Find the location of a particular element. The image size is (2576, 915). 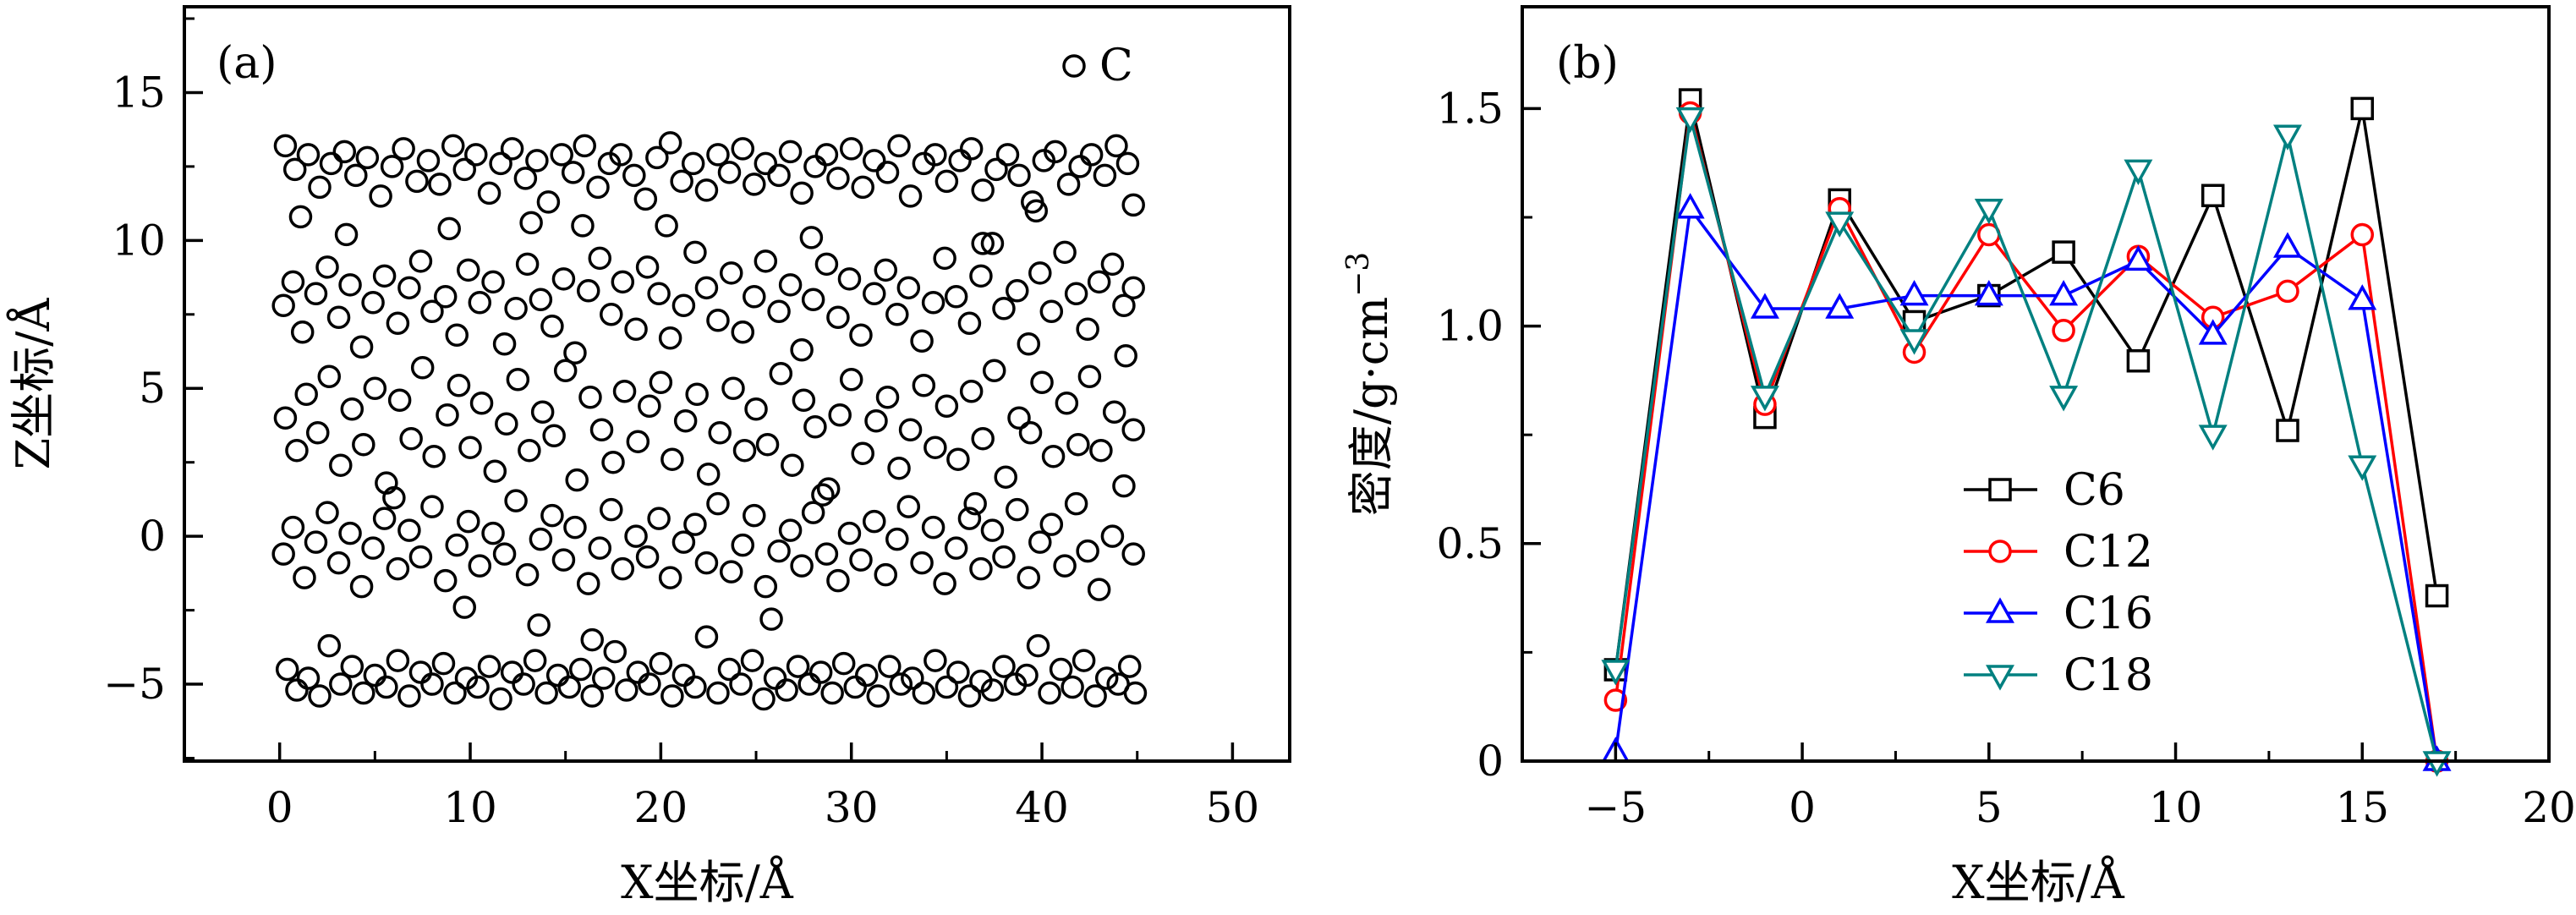

x-tick-label: 50 is located at coordinates (1233, 808).